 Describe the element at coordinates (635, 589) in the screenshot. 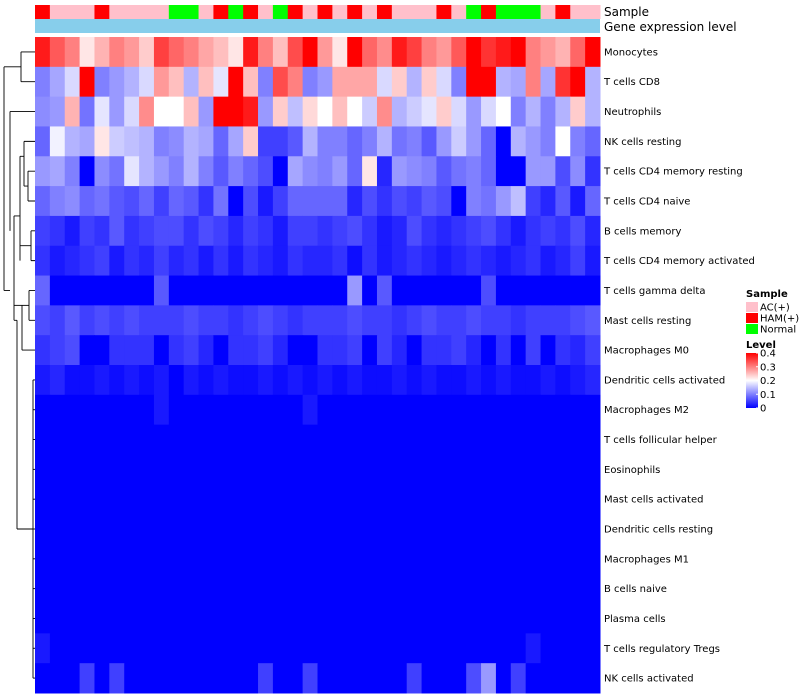

I see `row-label: B cells naive` at that location.